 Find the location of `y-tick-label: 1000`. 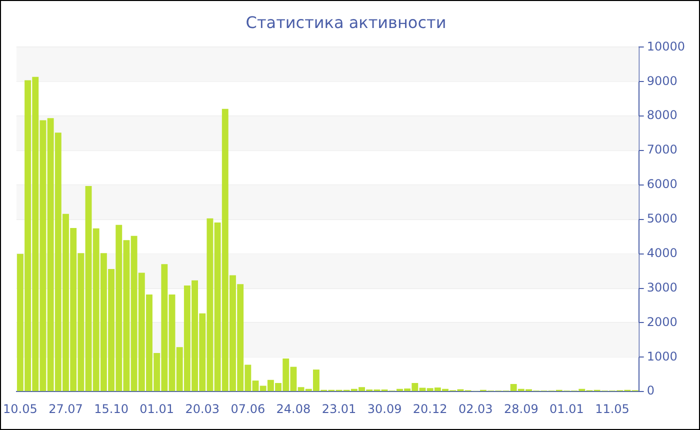

y-tick-label: 1000 is located at coordinates (662, 356).